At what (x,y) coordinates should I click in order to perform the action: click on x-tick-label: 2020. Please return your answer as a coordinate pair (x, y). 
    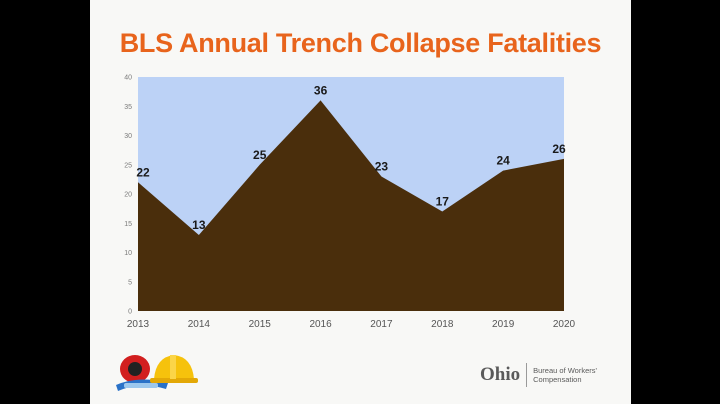
    Looking at the image, I should click on (564, 324).